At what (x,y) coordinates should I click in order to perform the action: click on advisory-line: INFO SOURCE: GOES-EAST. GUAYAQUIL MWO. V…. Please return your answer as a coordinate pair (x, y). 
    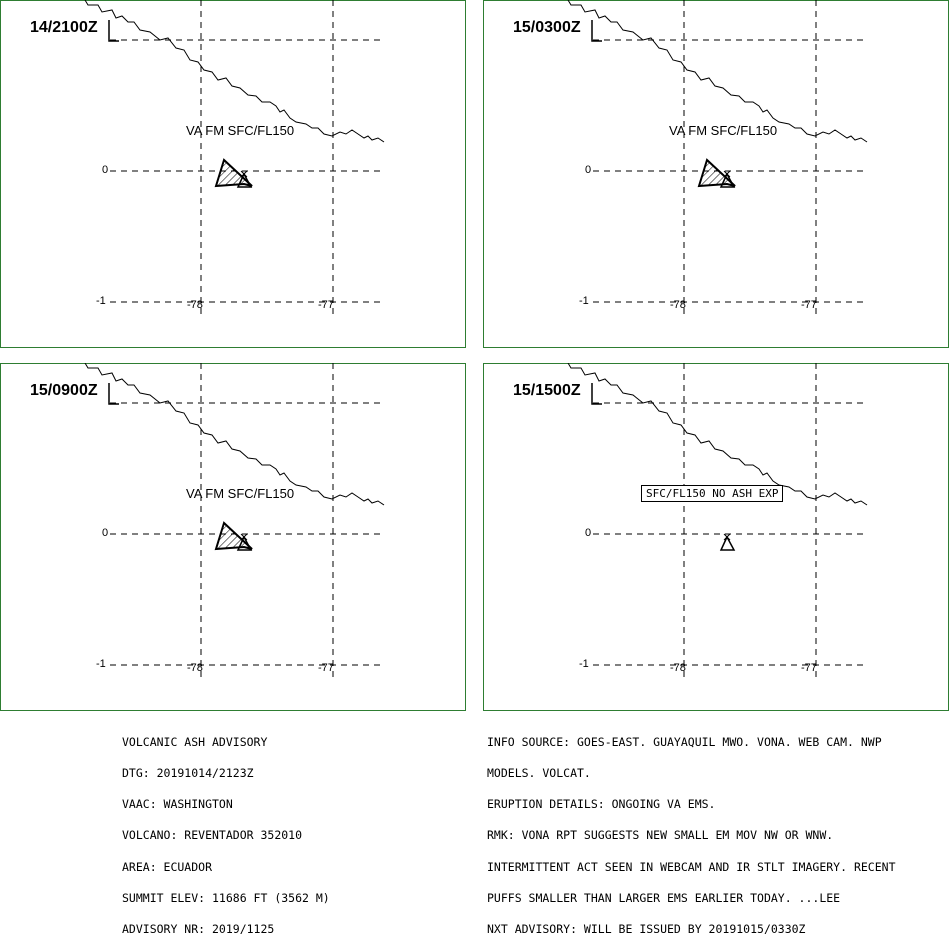
    Looking at the image, I should click on (684, 741).